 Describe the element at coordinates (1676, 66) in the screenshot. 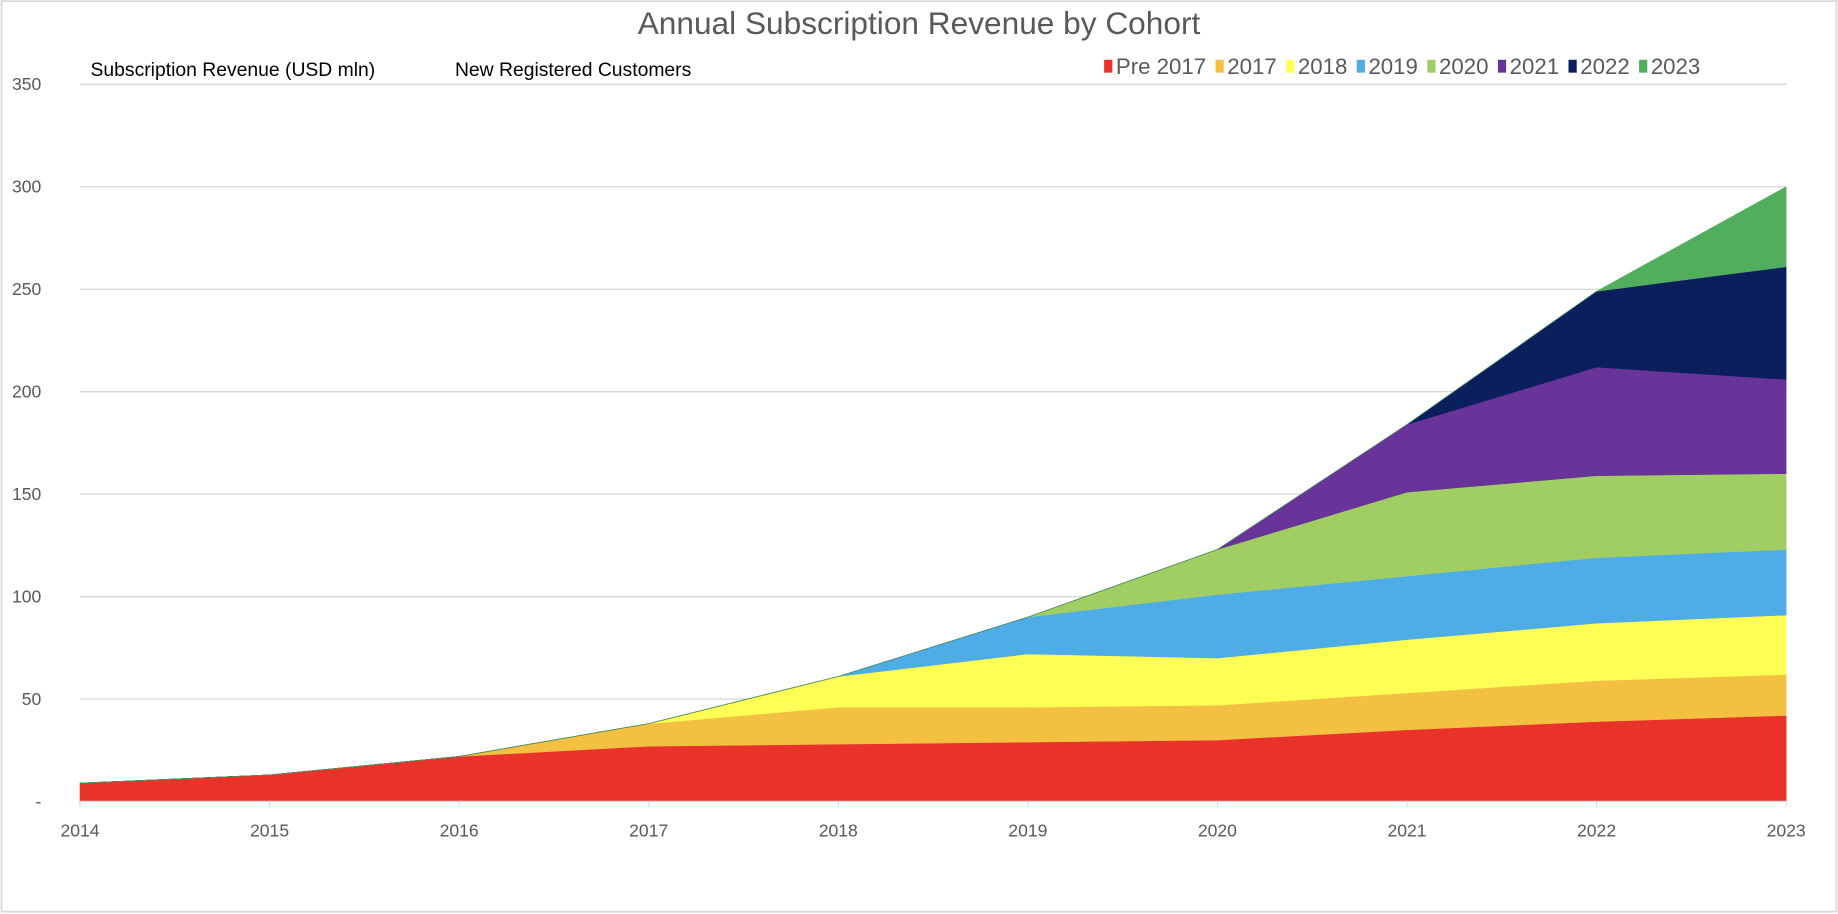

I see `legend-label: 2023` at that location.